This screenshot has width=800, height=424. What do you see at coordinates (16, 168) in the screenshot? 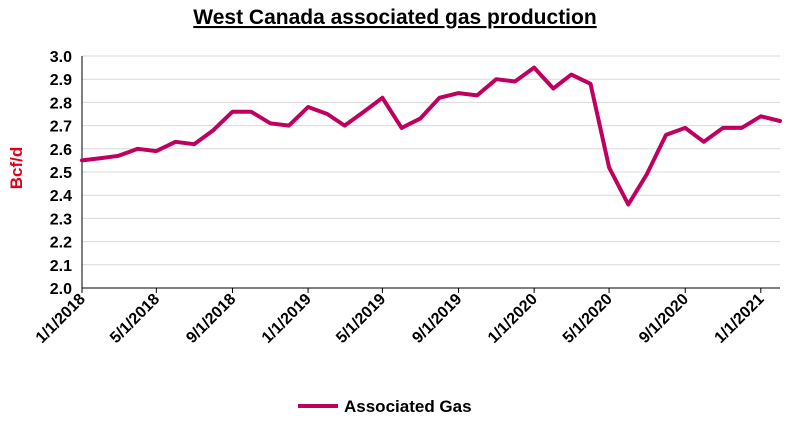
I see `y-axis-label: Bcf/d` at bounding box center [16, 168].